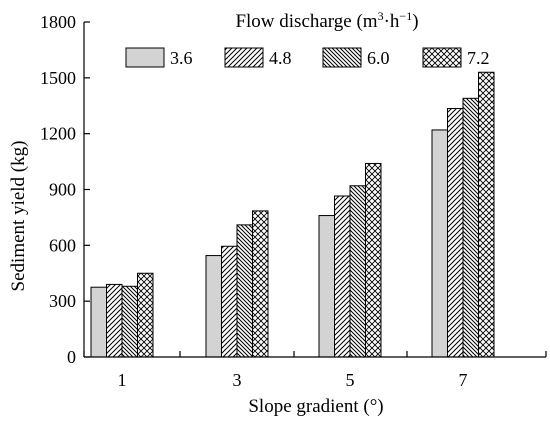 This screenshot has height=423, width=550. Describe the element at coordinates (18, 216) in the screenshot. I see `y-axis-title: Sediment yield (kg)` at that location.